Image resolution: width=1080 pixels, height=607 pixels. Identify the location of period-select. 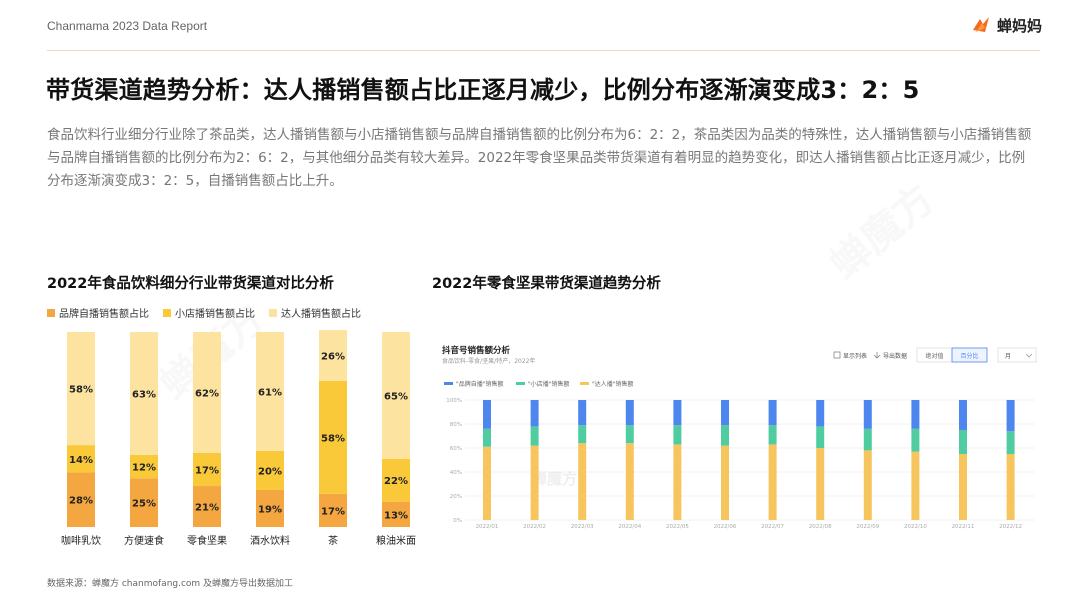
(1017, 355).